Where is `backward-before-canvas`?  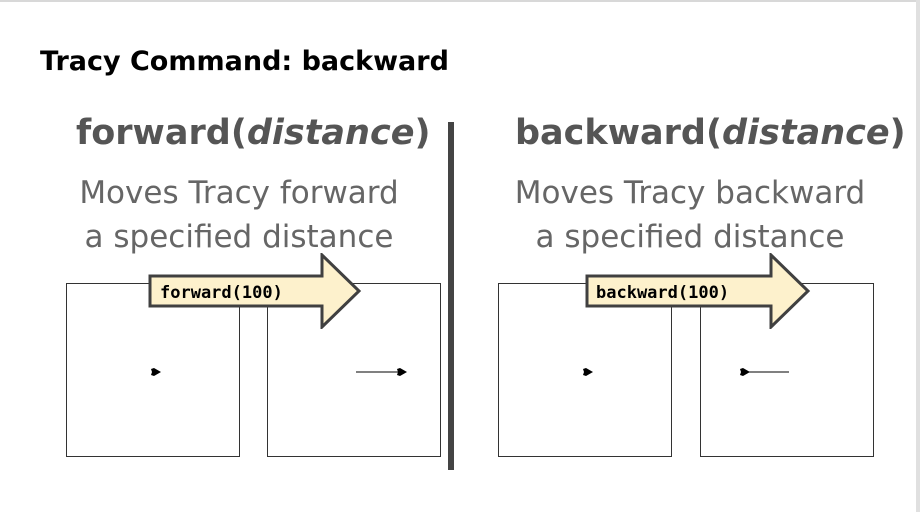
backward-before-canvas is located at coordinates (585, 370).